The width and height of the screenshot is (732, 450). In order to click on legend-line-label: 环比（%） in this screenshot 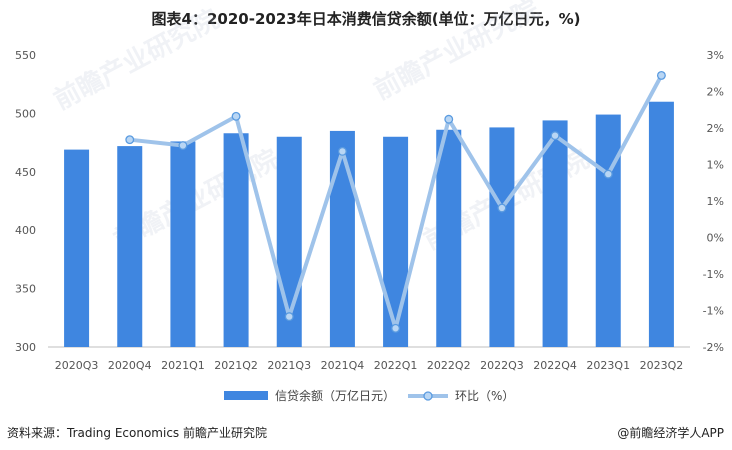, I will do `click(484, 396)`.